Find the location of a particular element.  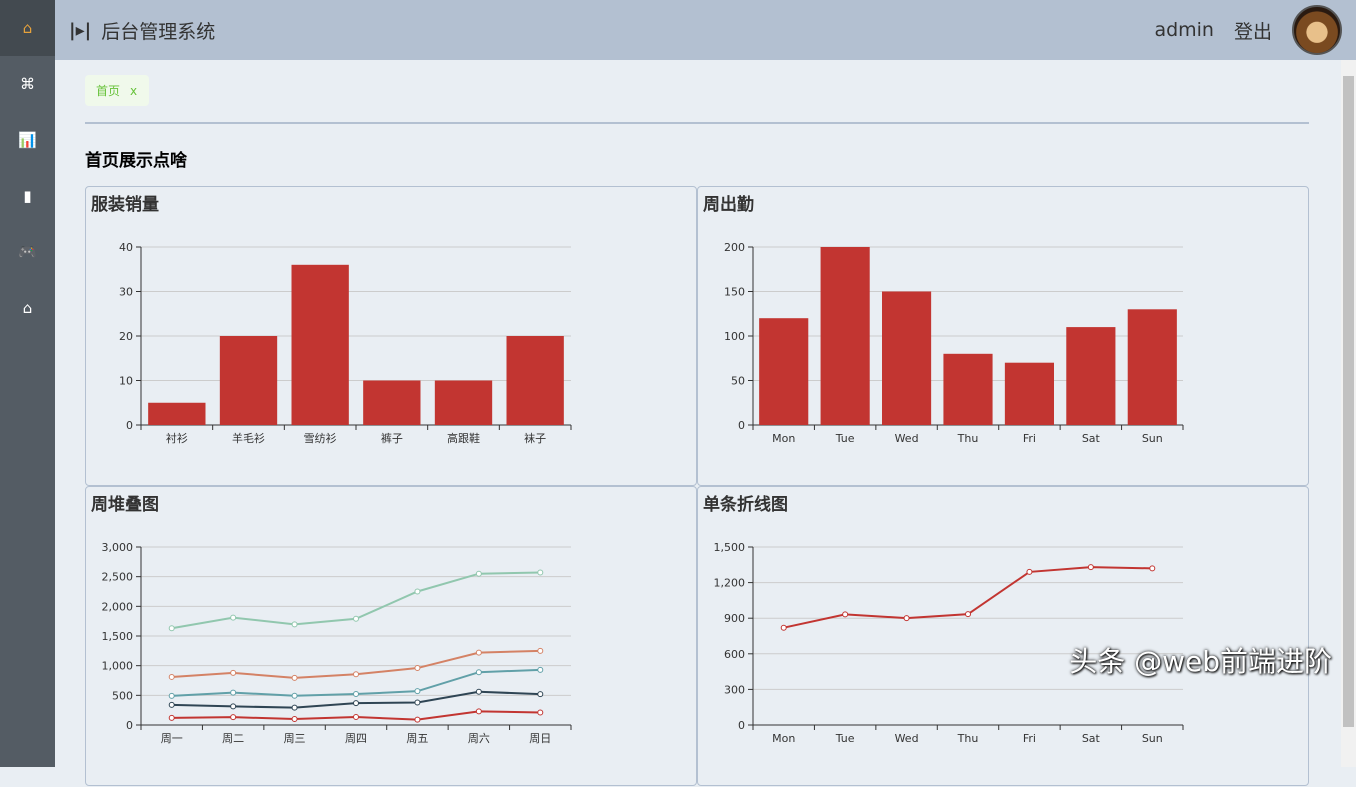

sidebar: ⌂ ⌘ 📊 ▮ 🎮 ⌂ is located at coordinates (27, 383).